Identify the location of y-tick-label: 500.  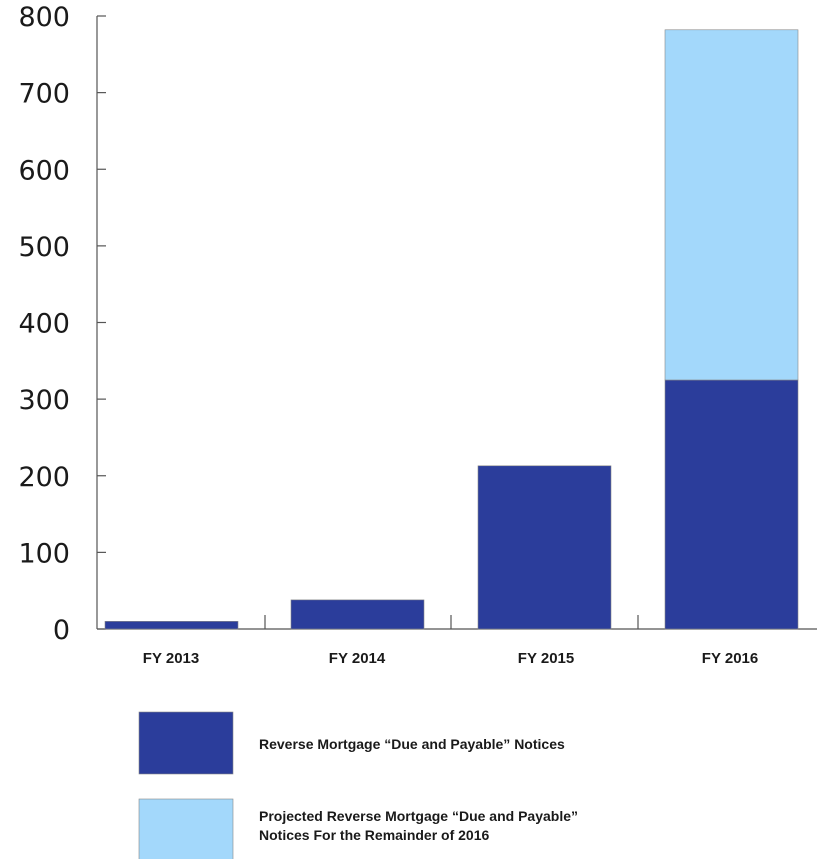
(44, 247).